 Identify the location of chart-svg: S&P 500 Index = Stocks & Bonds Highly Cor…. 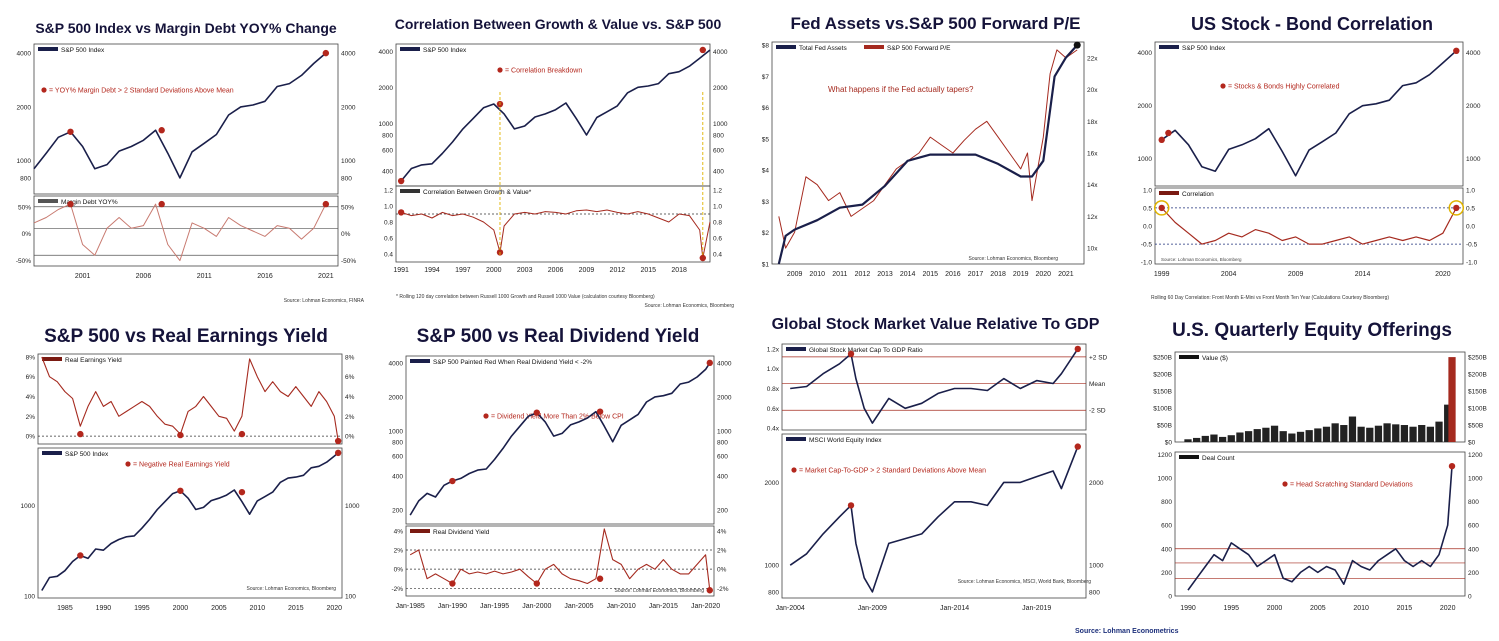
(1309, 159).